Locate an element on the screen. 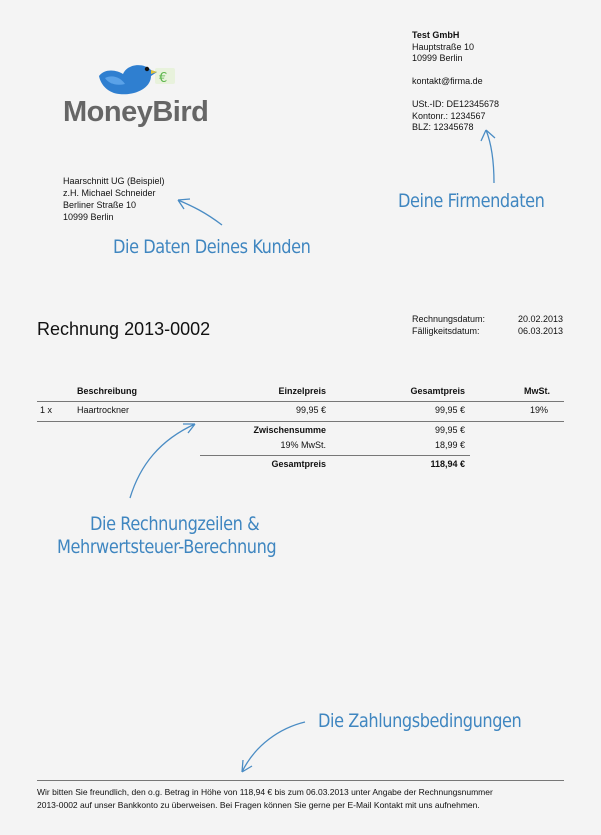 This screenshot has height=835, width=601. company-email: kontakt@firma.de is located at coordinates (447, 81).